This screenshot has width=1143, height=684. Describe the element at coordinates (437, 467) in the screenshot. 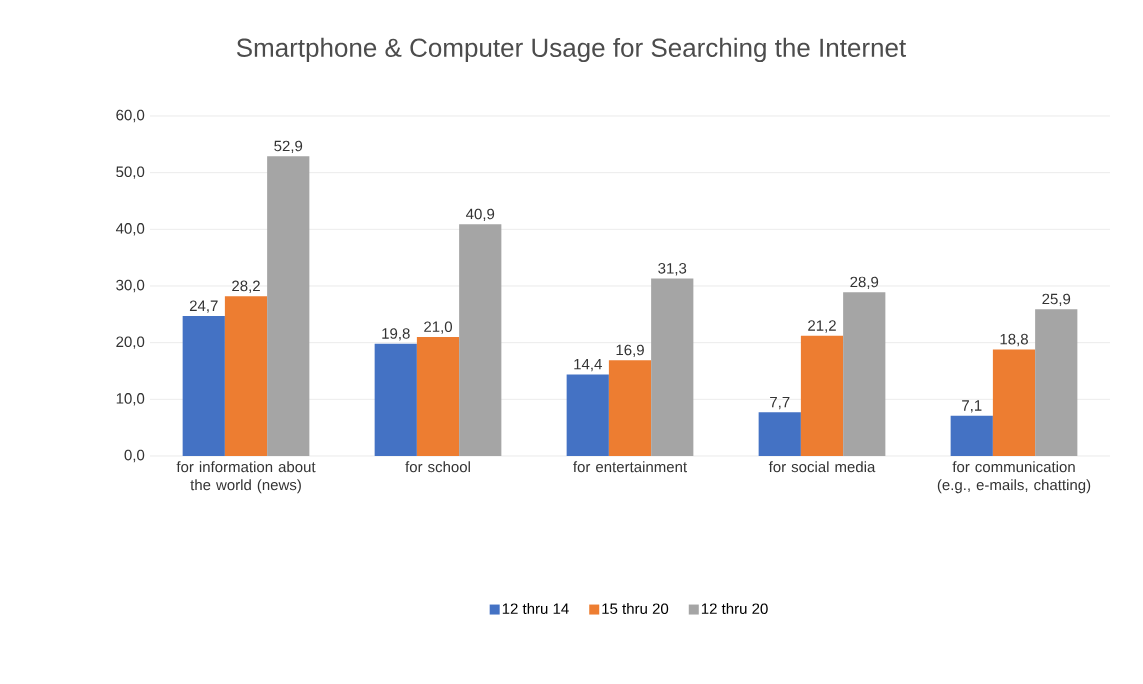

I see `x-tick-label: for school` at that location.